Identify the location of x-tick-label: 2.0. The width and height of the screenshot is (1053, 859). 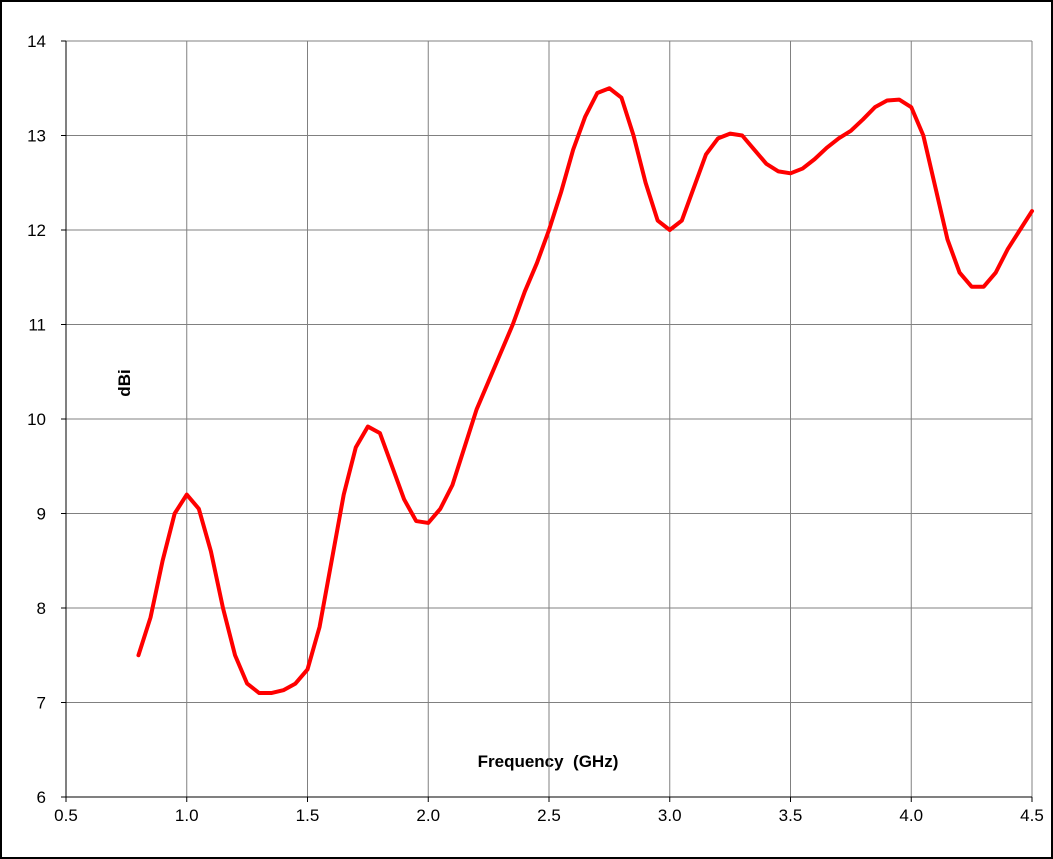
(428, 815).